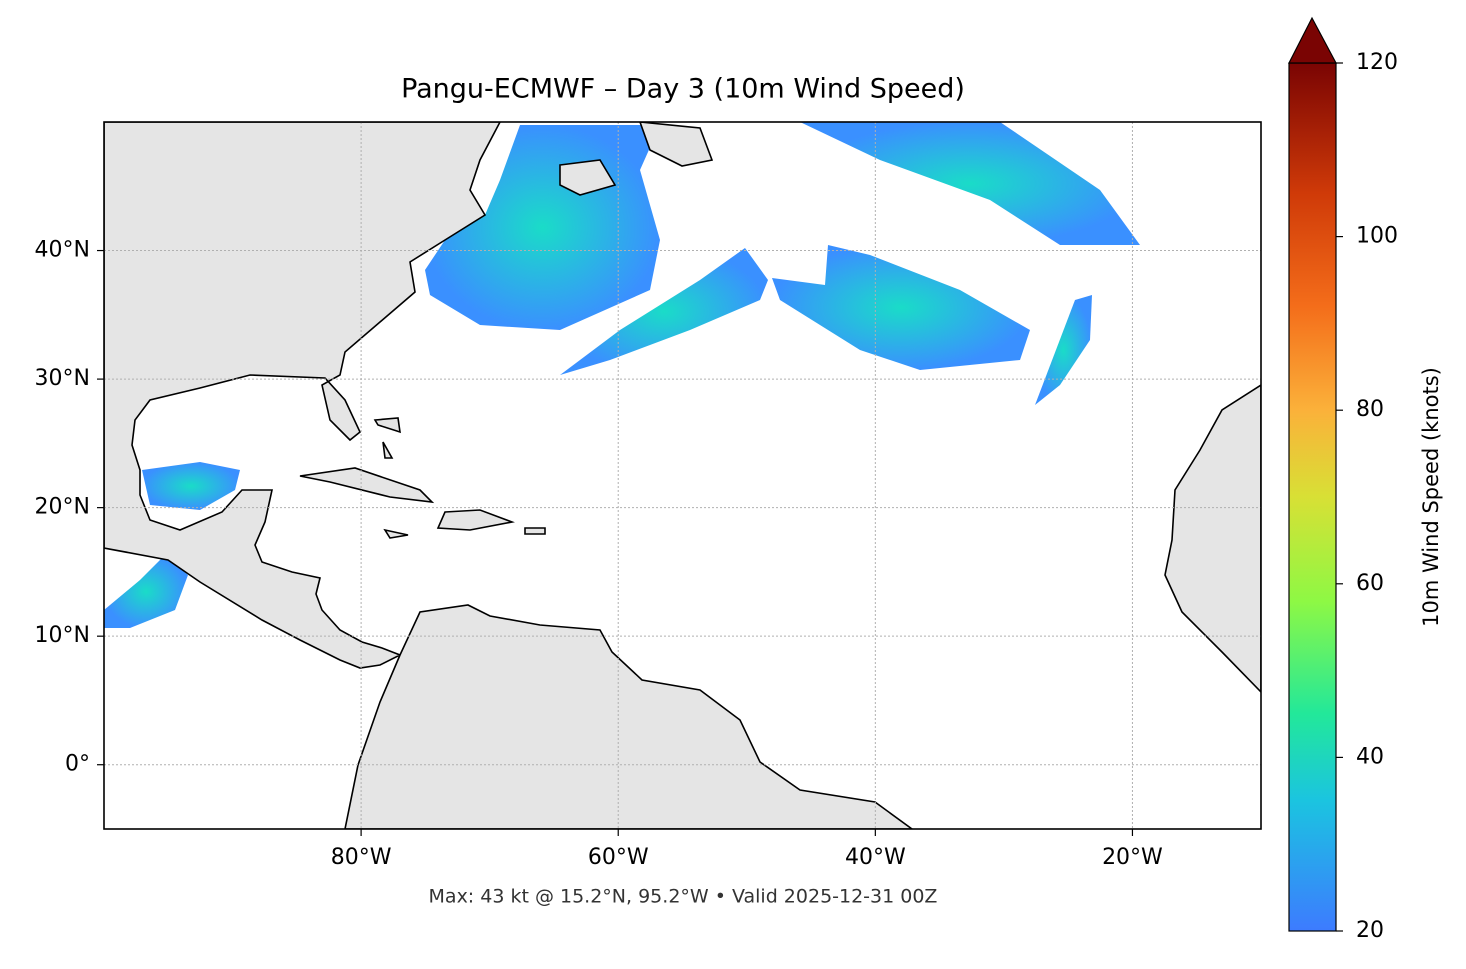 Image resolution: width=1466 pixels, height=969 pixels. What do you see at coordinates (422, 478) in the screenshot?
I see `caribbean-islands` at bounding box center [422, 478].